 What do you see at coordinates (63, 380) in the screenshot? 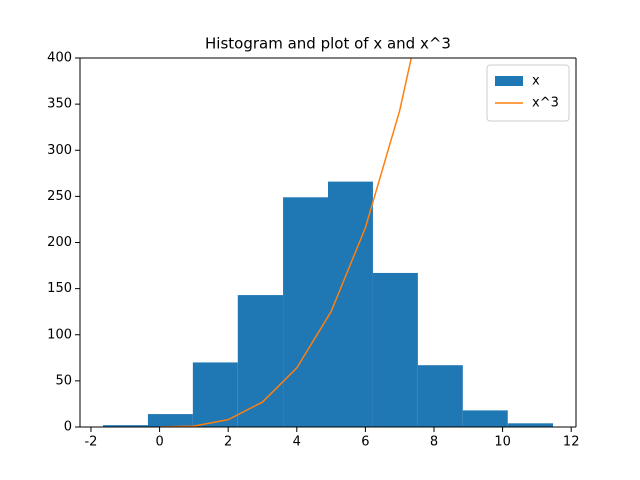
I see `y-tick-label: 50` at bounding box center [63, 380].